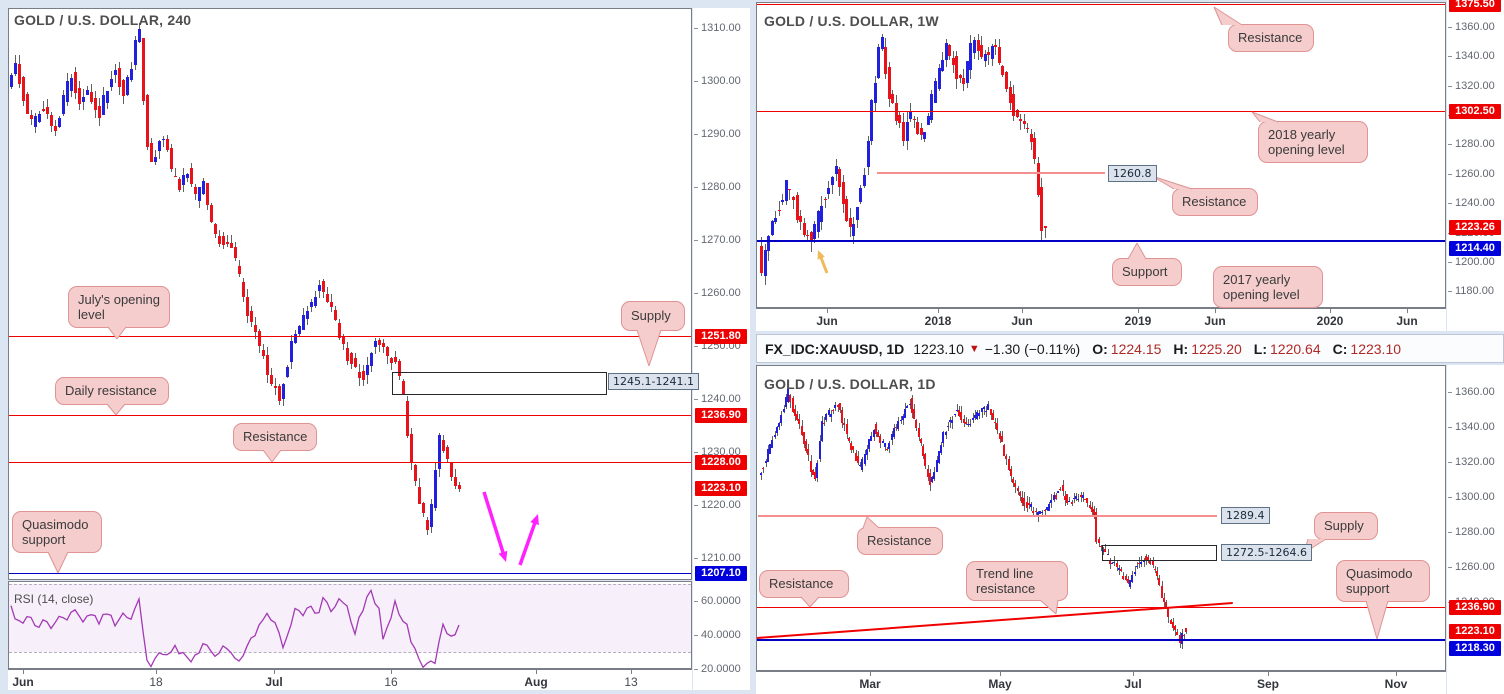 The height and width of the screenshot is (694, 1504). Describe the element at coordinates (987, 515) in the screenshot. I see `price-level-line-1289.4` at that location.